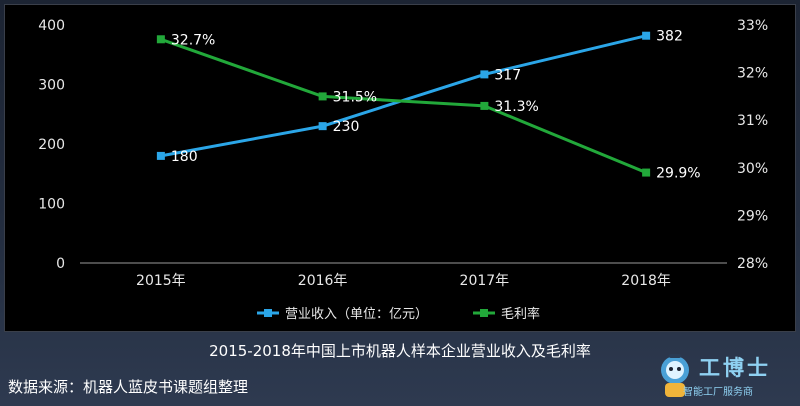 The image size is (800, 406). What do you see at coordinates (128, 387) in the screenshot?
I see `source-note: 数据来源：机器人蓝皮书课题组整理` at bounding box center [128, 387].